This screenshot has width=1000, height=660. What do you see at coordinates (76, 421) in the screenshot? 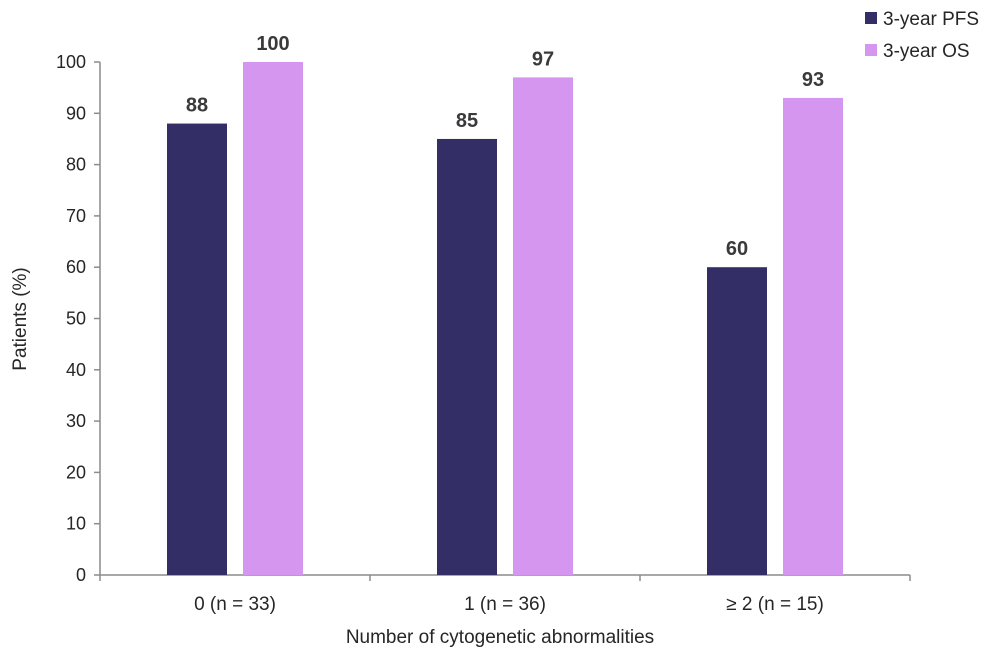
I see `y-tick-label: 30` at bounding box center [76, 421].